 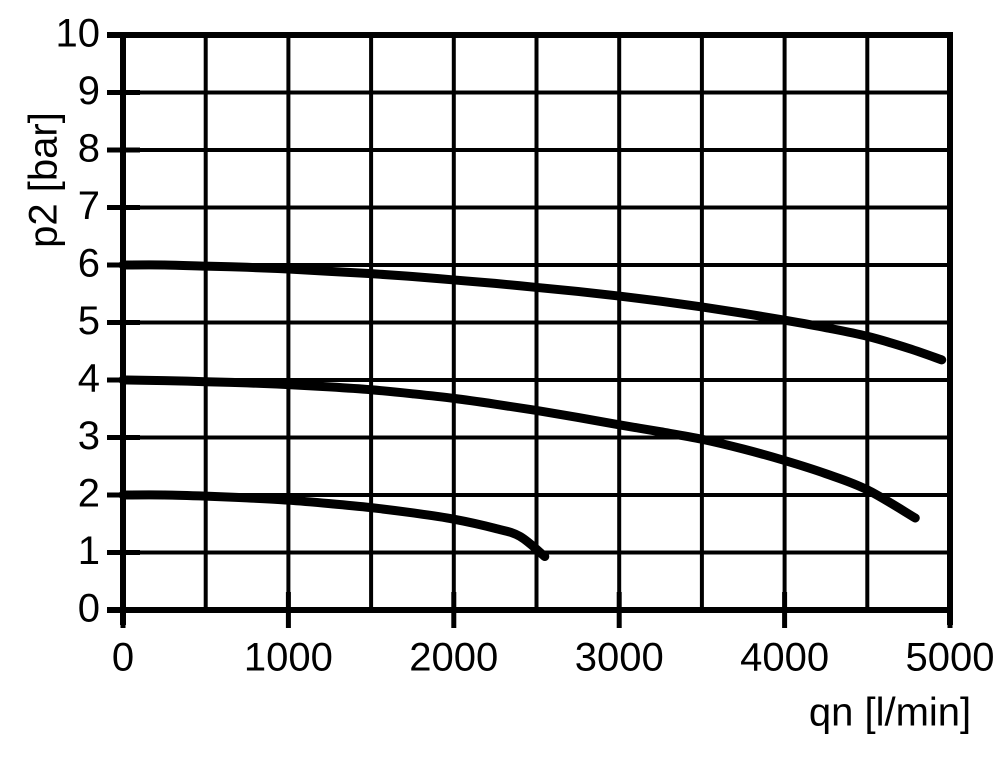 I want to click on x-axis-ticks, so click(x=536, y=610).